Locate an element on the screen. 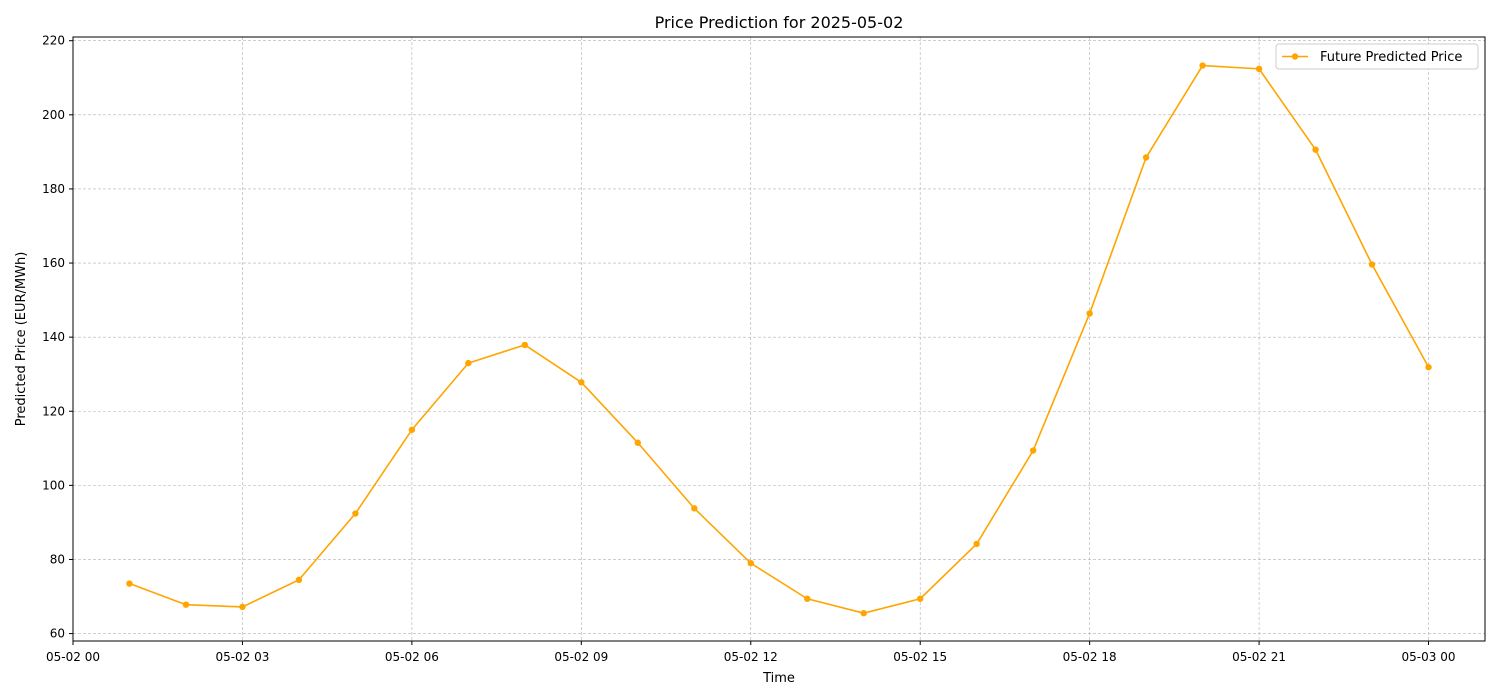 This screenshot has height=700, width=1500. legend-entry: Future Predicted Price is located at coordinates (1391, 57).